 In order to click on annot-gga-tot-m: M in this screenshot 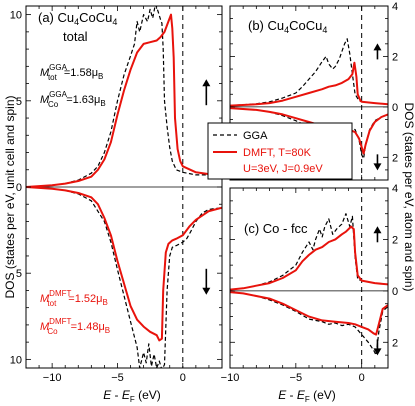, I will do `click(45, 73)`.